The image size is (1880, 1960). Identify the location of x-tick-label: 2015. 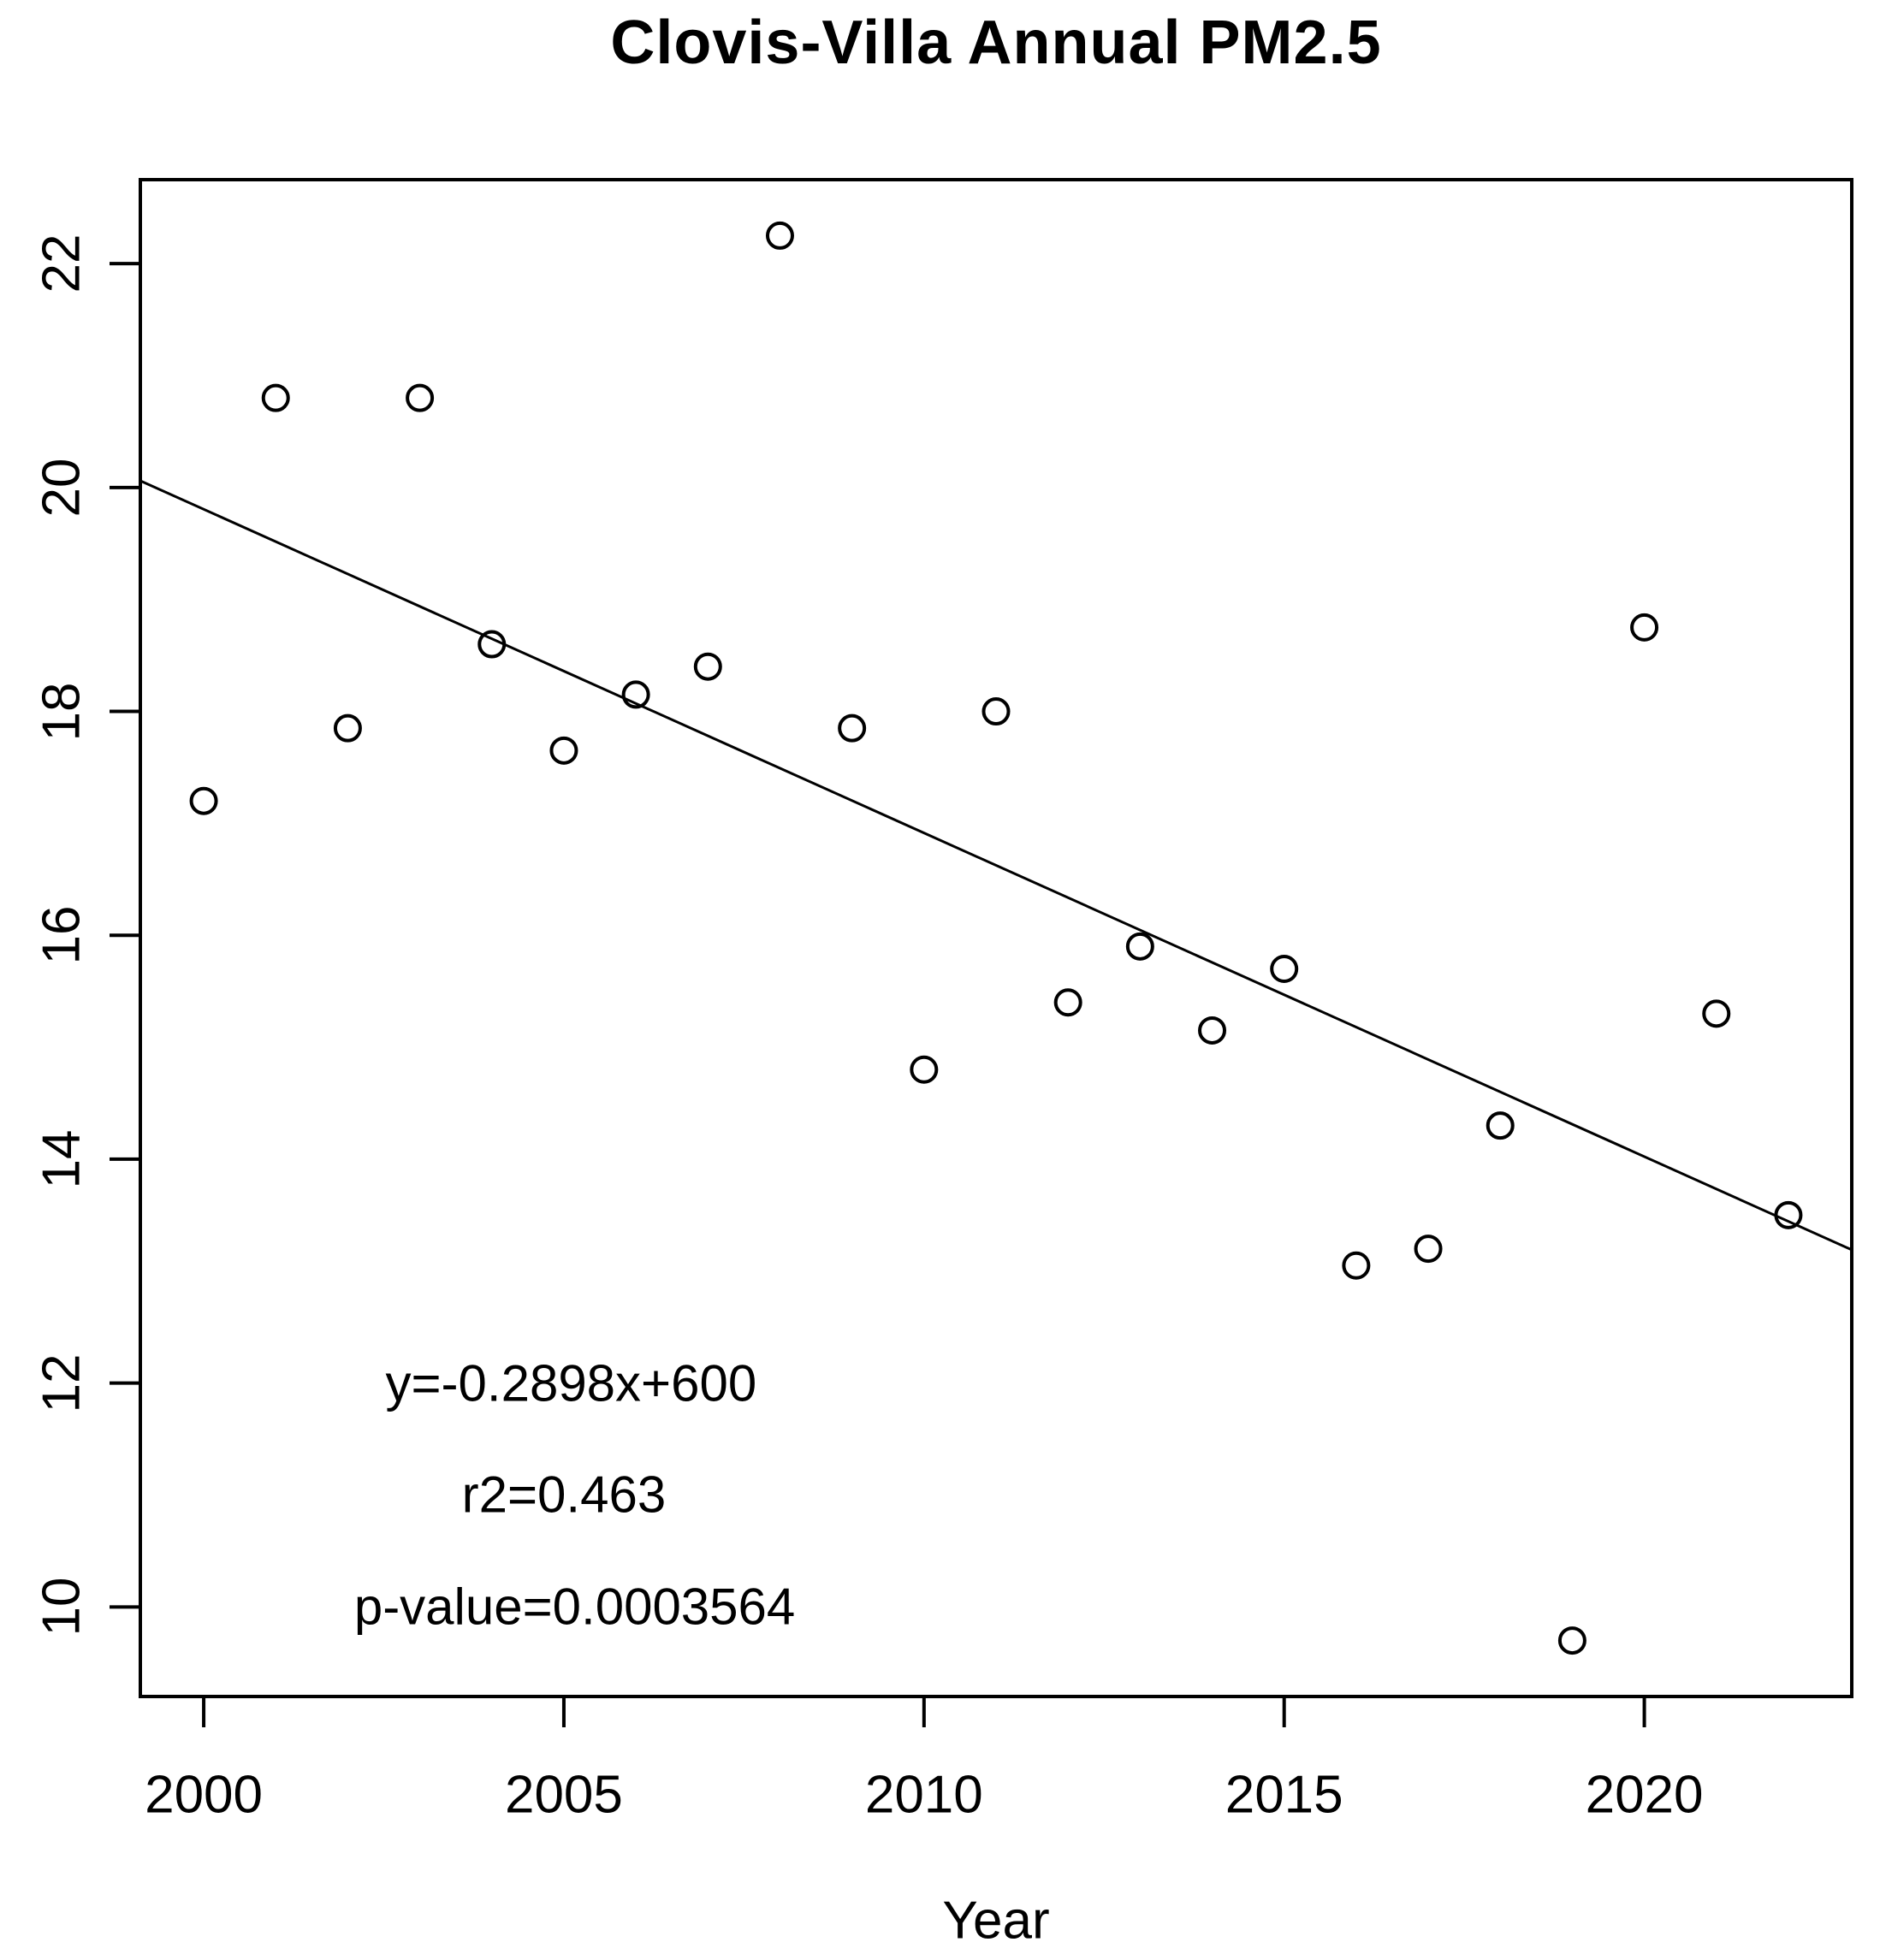
(1284, 1795).